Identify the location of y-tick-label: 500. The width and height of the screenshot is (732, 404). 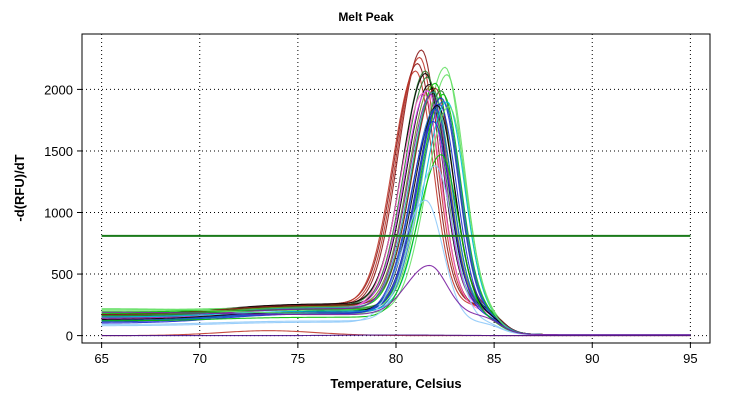
(62, 274).